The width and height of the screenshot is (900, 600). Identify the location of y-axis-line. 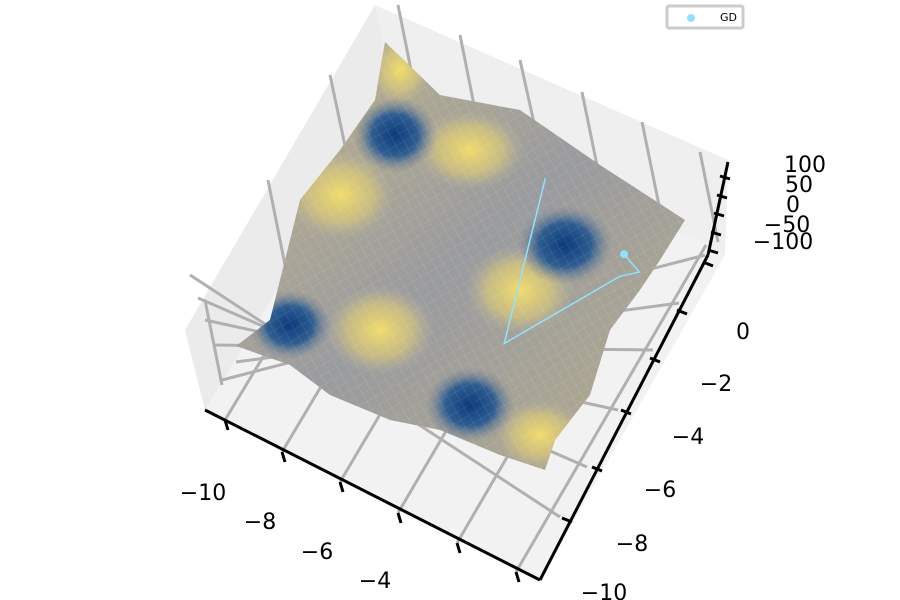
(624, 417).